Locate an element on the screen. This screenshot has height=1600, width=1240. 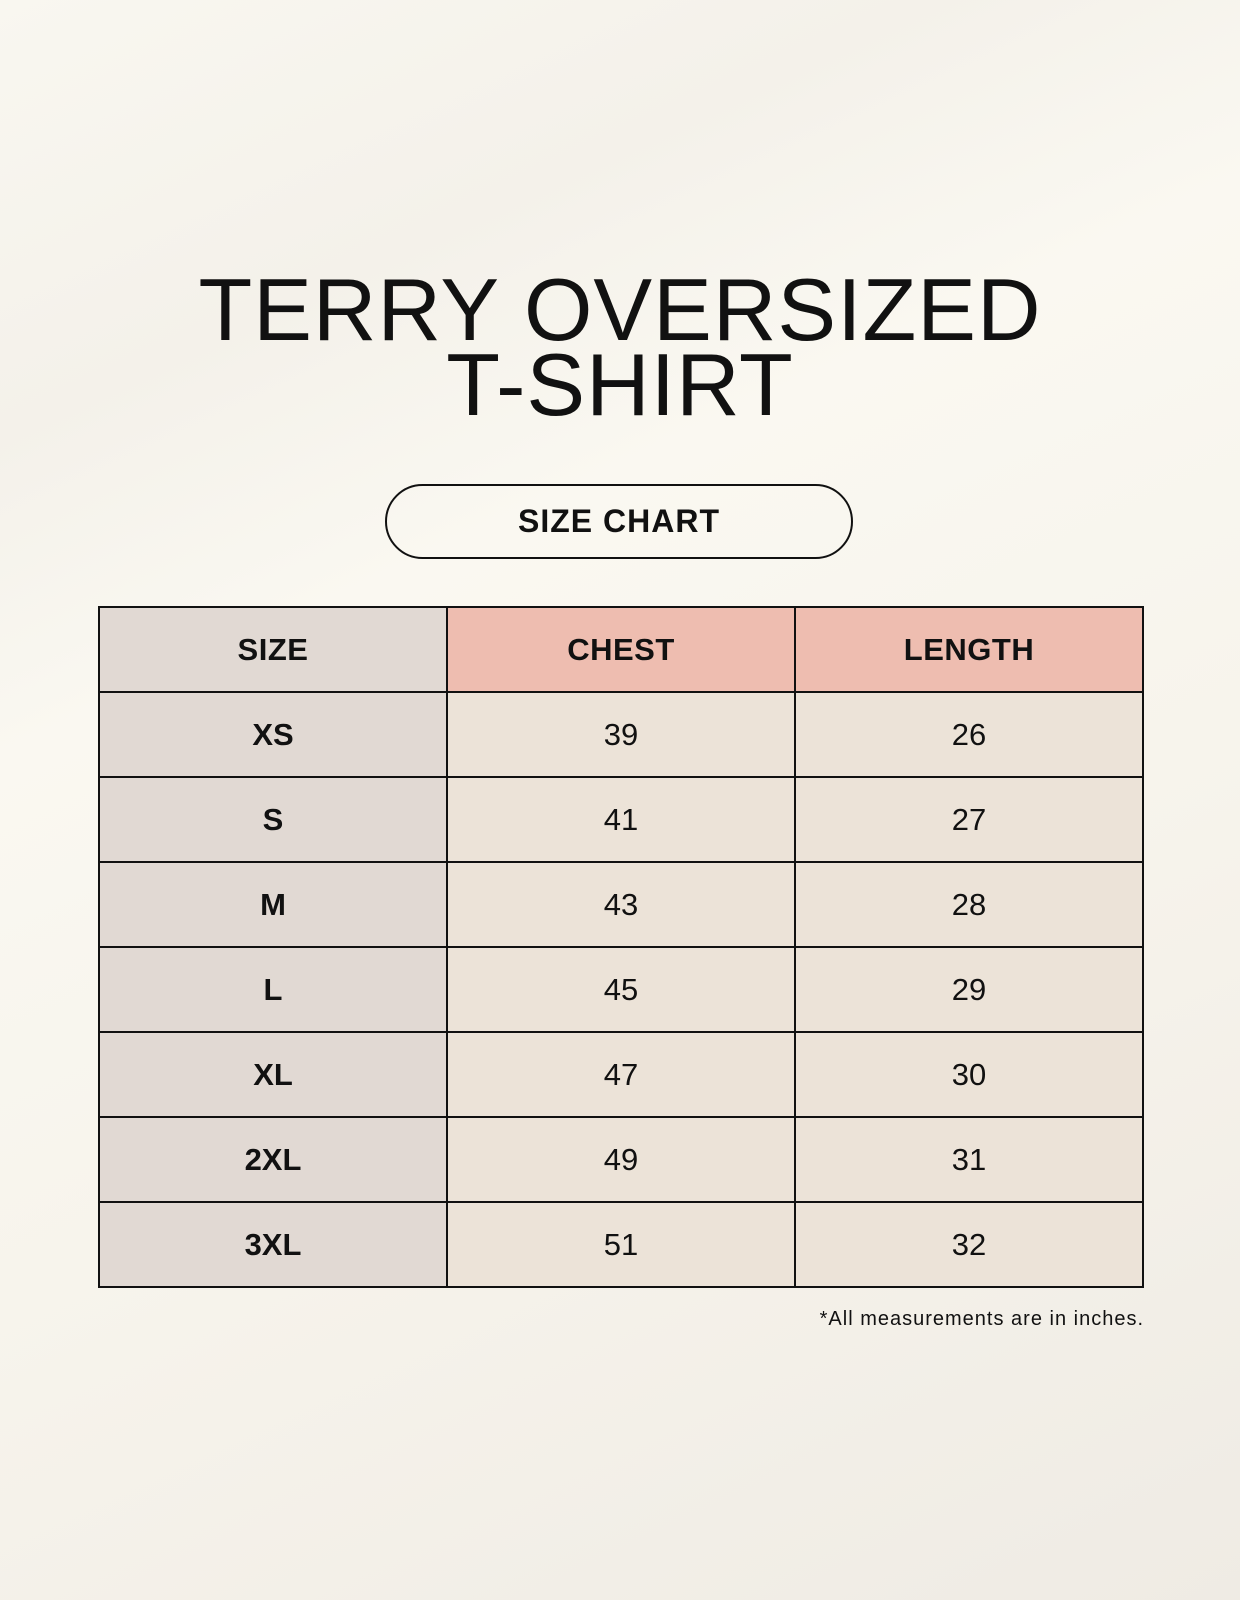
cell-size: XL is located at coordinates (273, 1074).